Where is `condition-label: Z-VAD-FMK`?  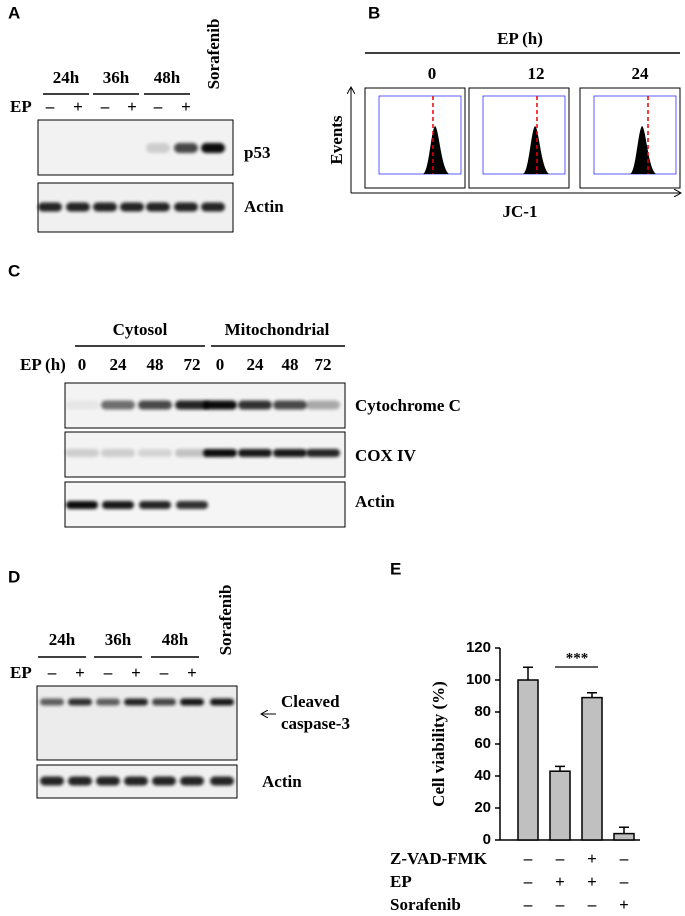
condition-label: Z-VAD-FMK is located at coordinates (439, 858).